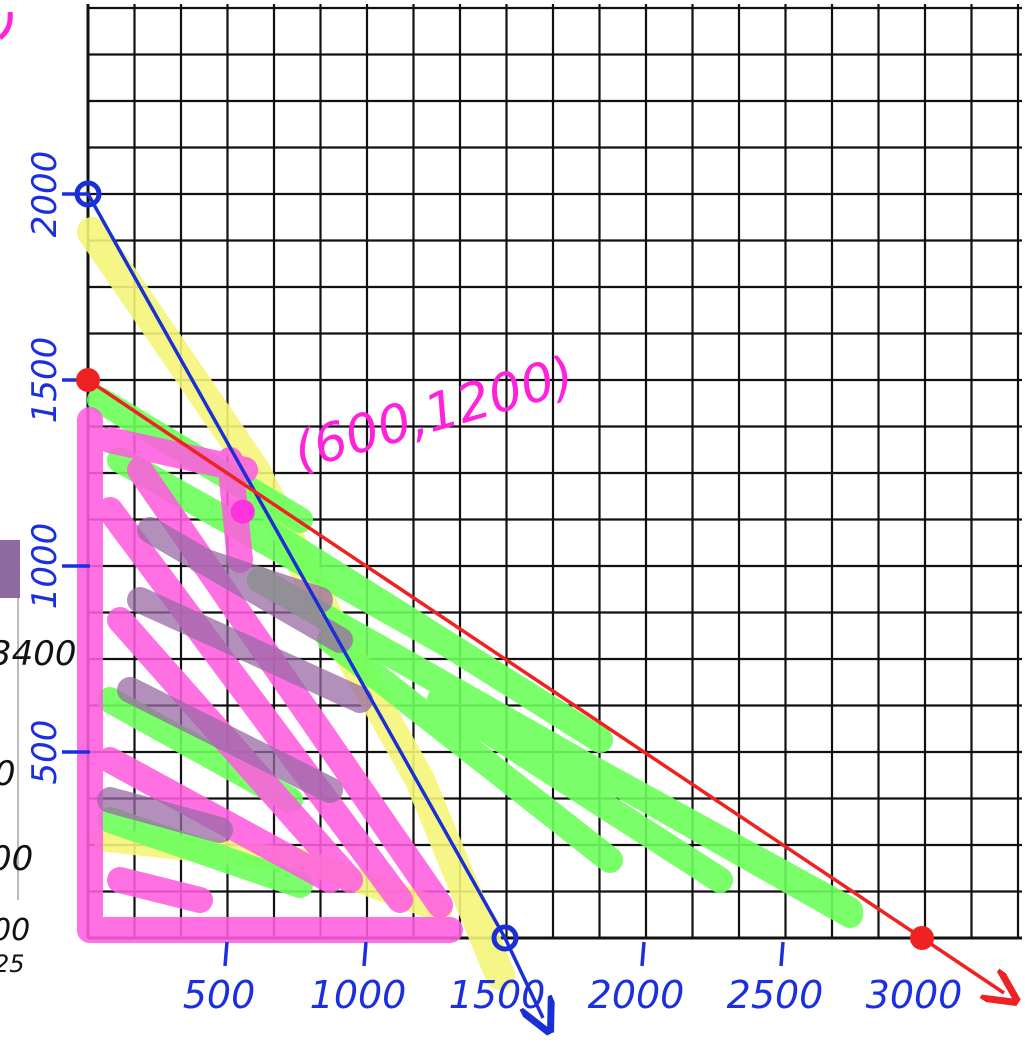 The height and width of the screenshot is (1043, 1025). I want to click on x-tick-label: 500, so click(219, 995).